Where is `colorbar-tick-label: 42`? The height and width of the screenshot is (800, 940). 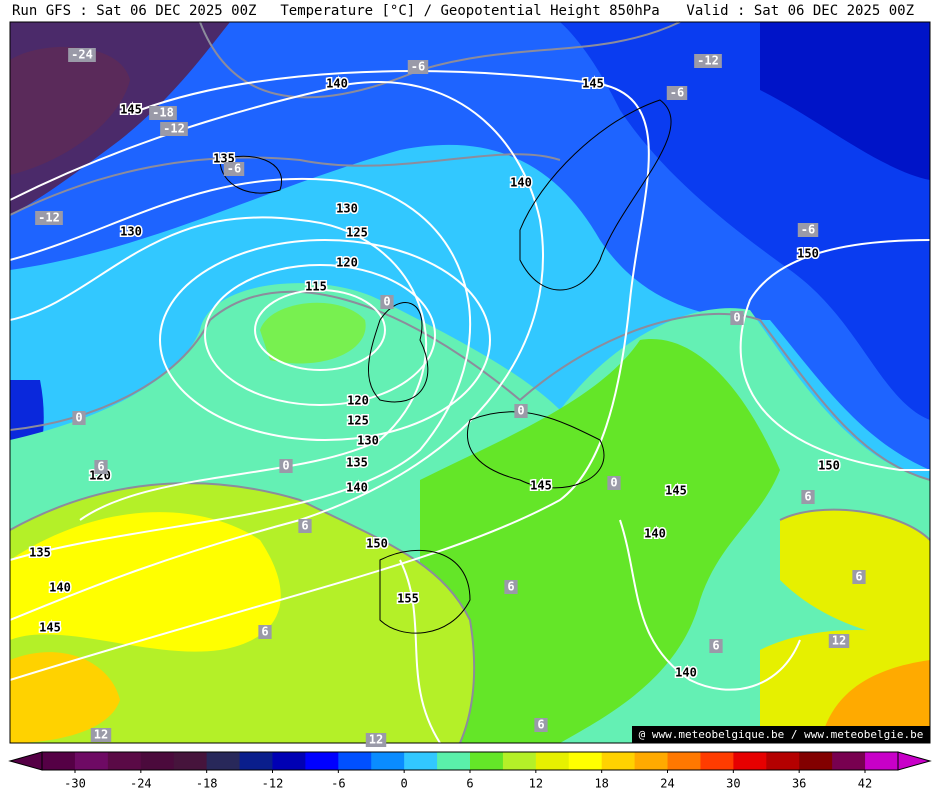 colorbar-tick-label: 42 is located at coordinates (865, 784).